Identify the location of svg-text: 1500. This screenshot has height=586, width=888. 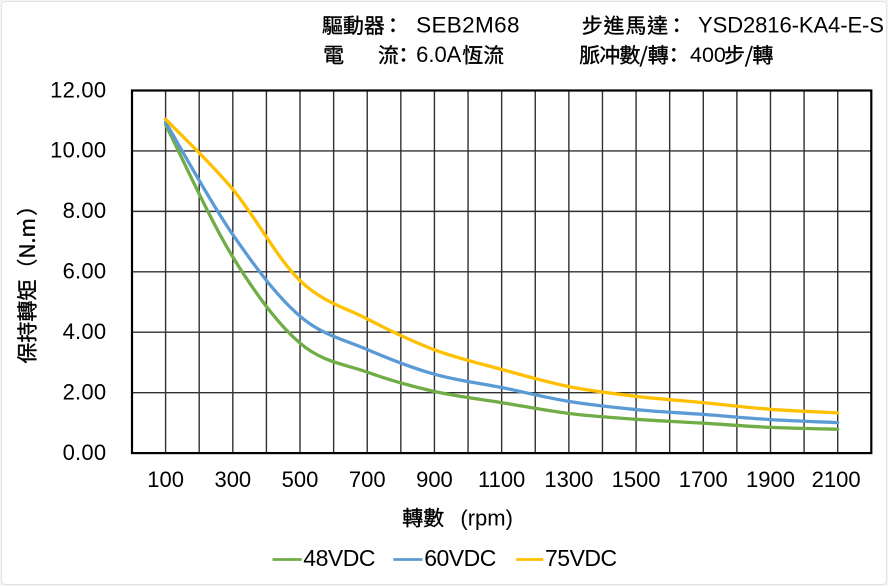
(636, 479).